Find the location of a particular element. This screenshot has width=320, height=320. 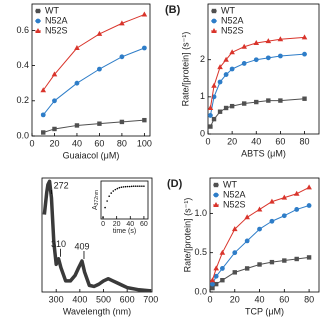

x-tick-label: 400 is located at coordinates (79, 299).